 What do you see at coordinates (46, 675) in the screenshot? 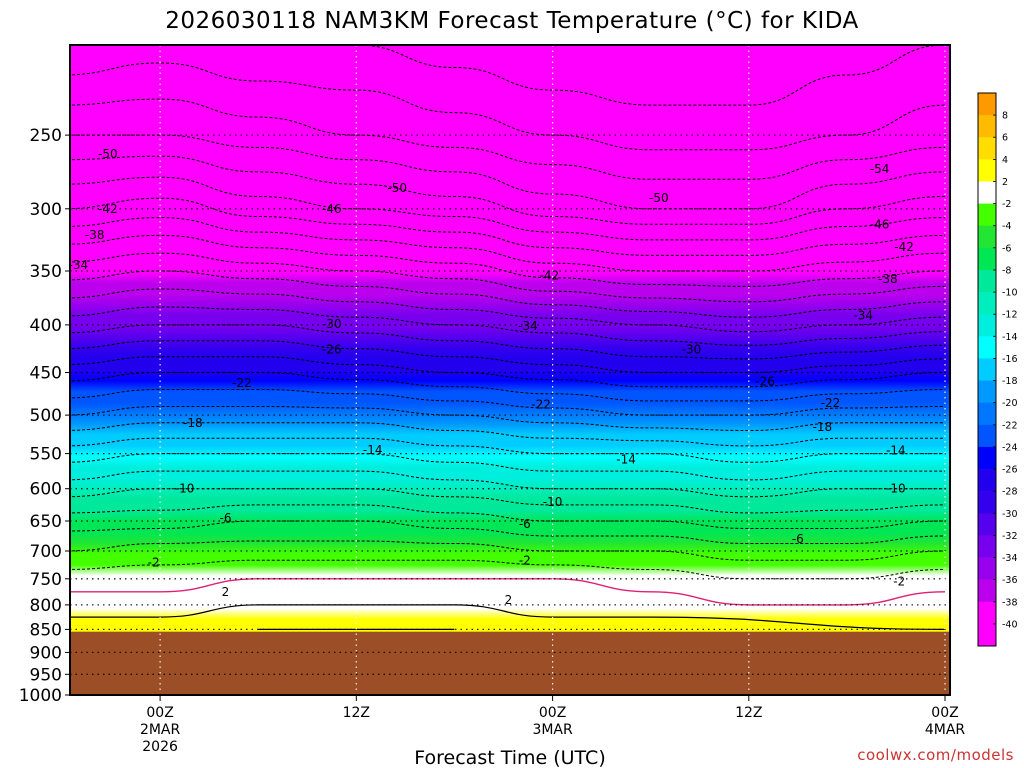
I see `y-tick-label: 950` at bounding box center [46, 675].